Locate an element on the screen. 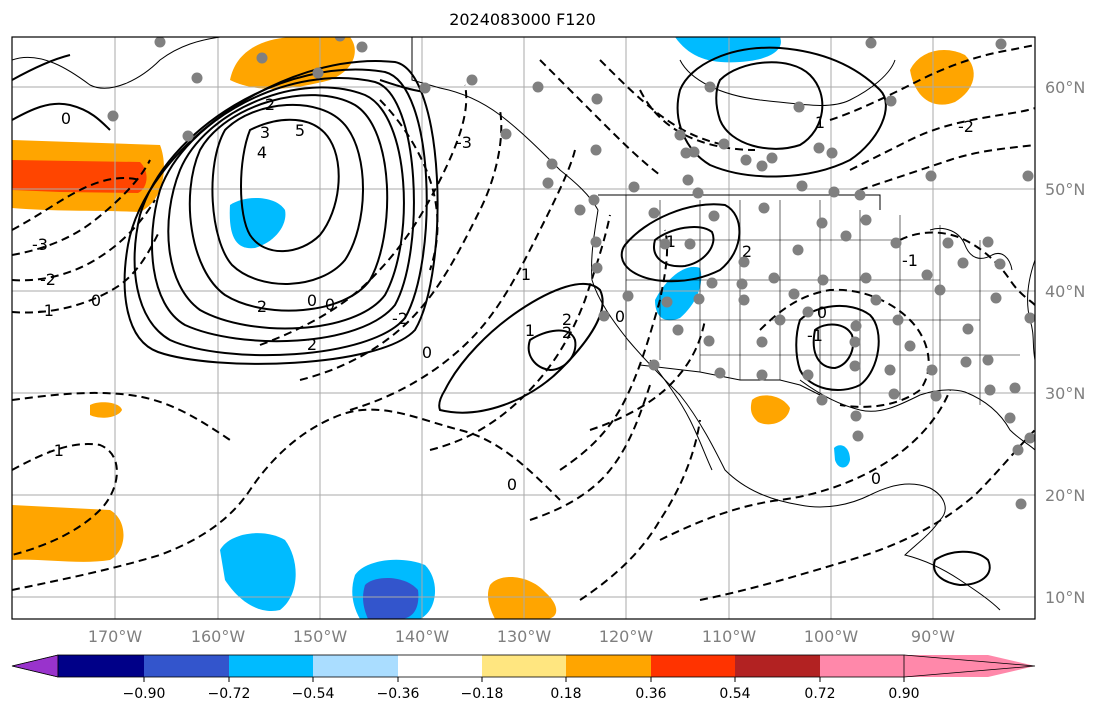  colorbar-extension-outline is located at coordinates (523, 666).